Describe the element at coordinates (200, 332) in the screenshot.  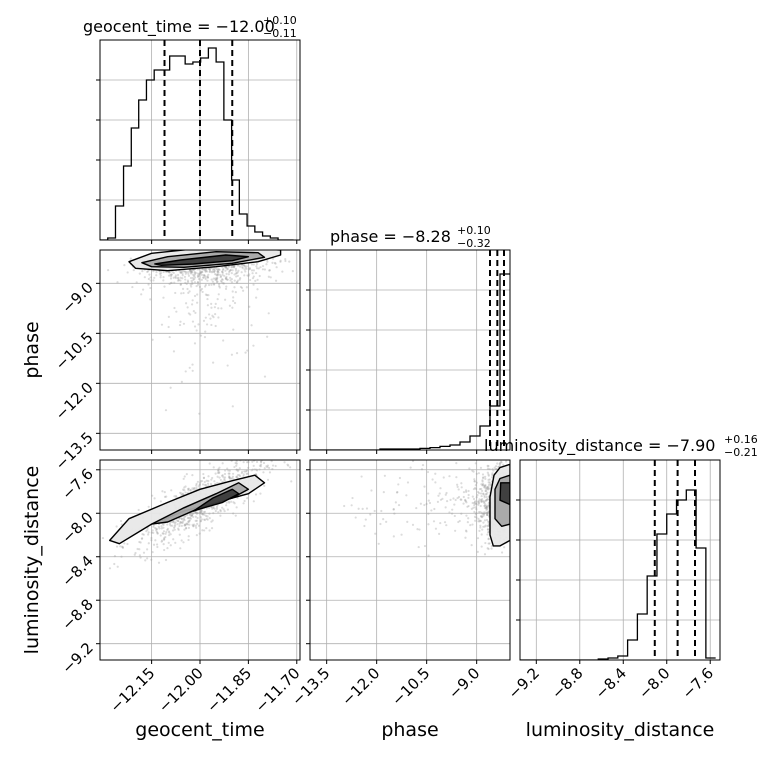
I see `scatter-phase-vs-geocent-time-plot` at that location.